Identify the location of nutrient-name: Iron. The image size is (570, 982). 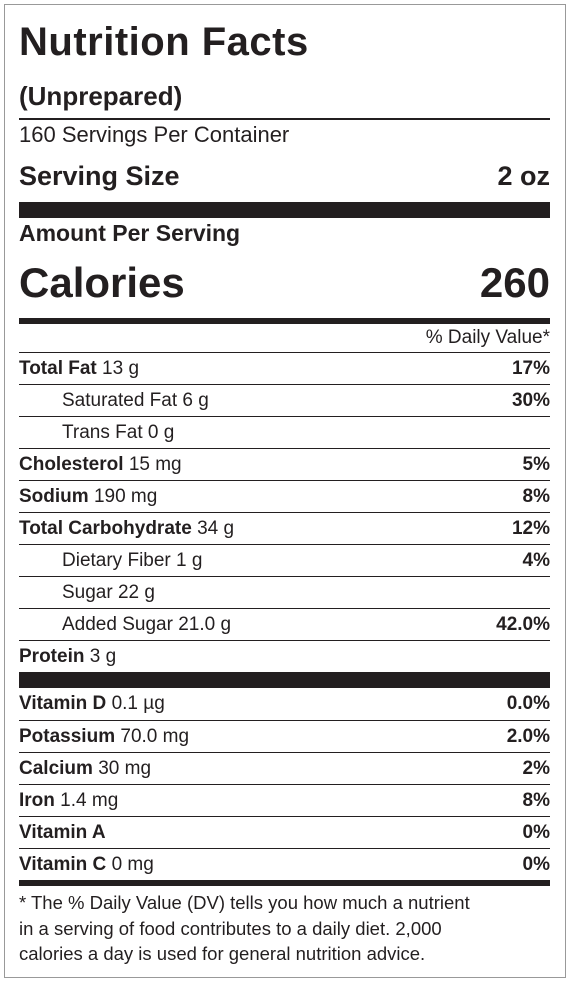
(37, 800).